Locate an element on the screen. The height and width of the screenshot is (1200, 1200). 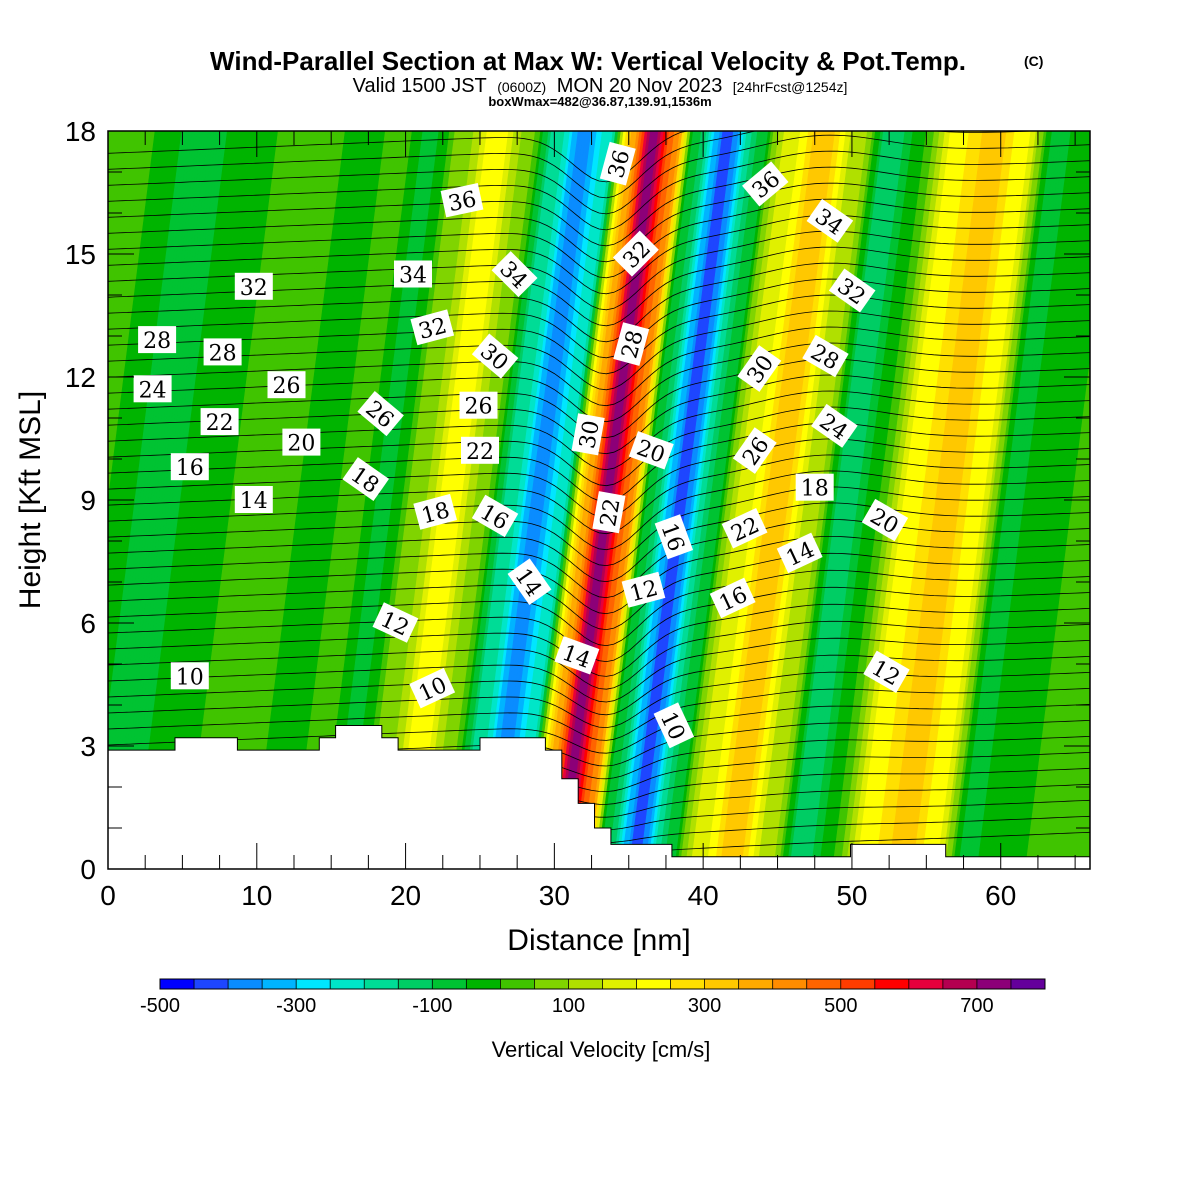
x-tick-label: 30 is located at coordinates (554, 895).